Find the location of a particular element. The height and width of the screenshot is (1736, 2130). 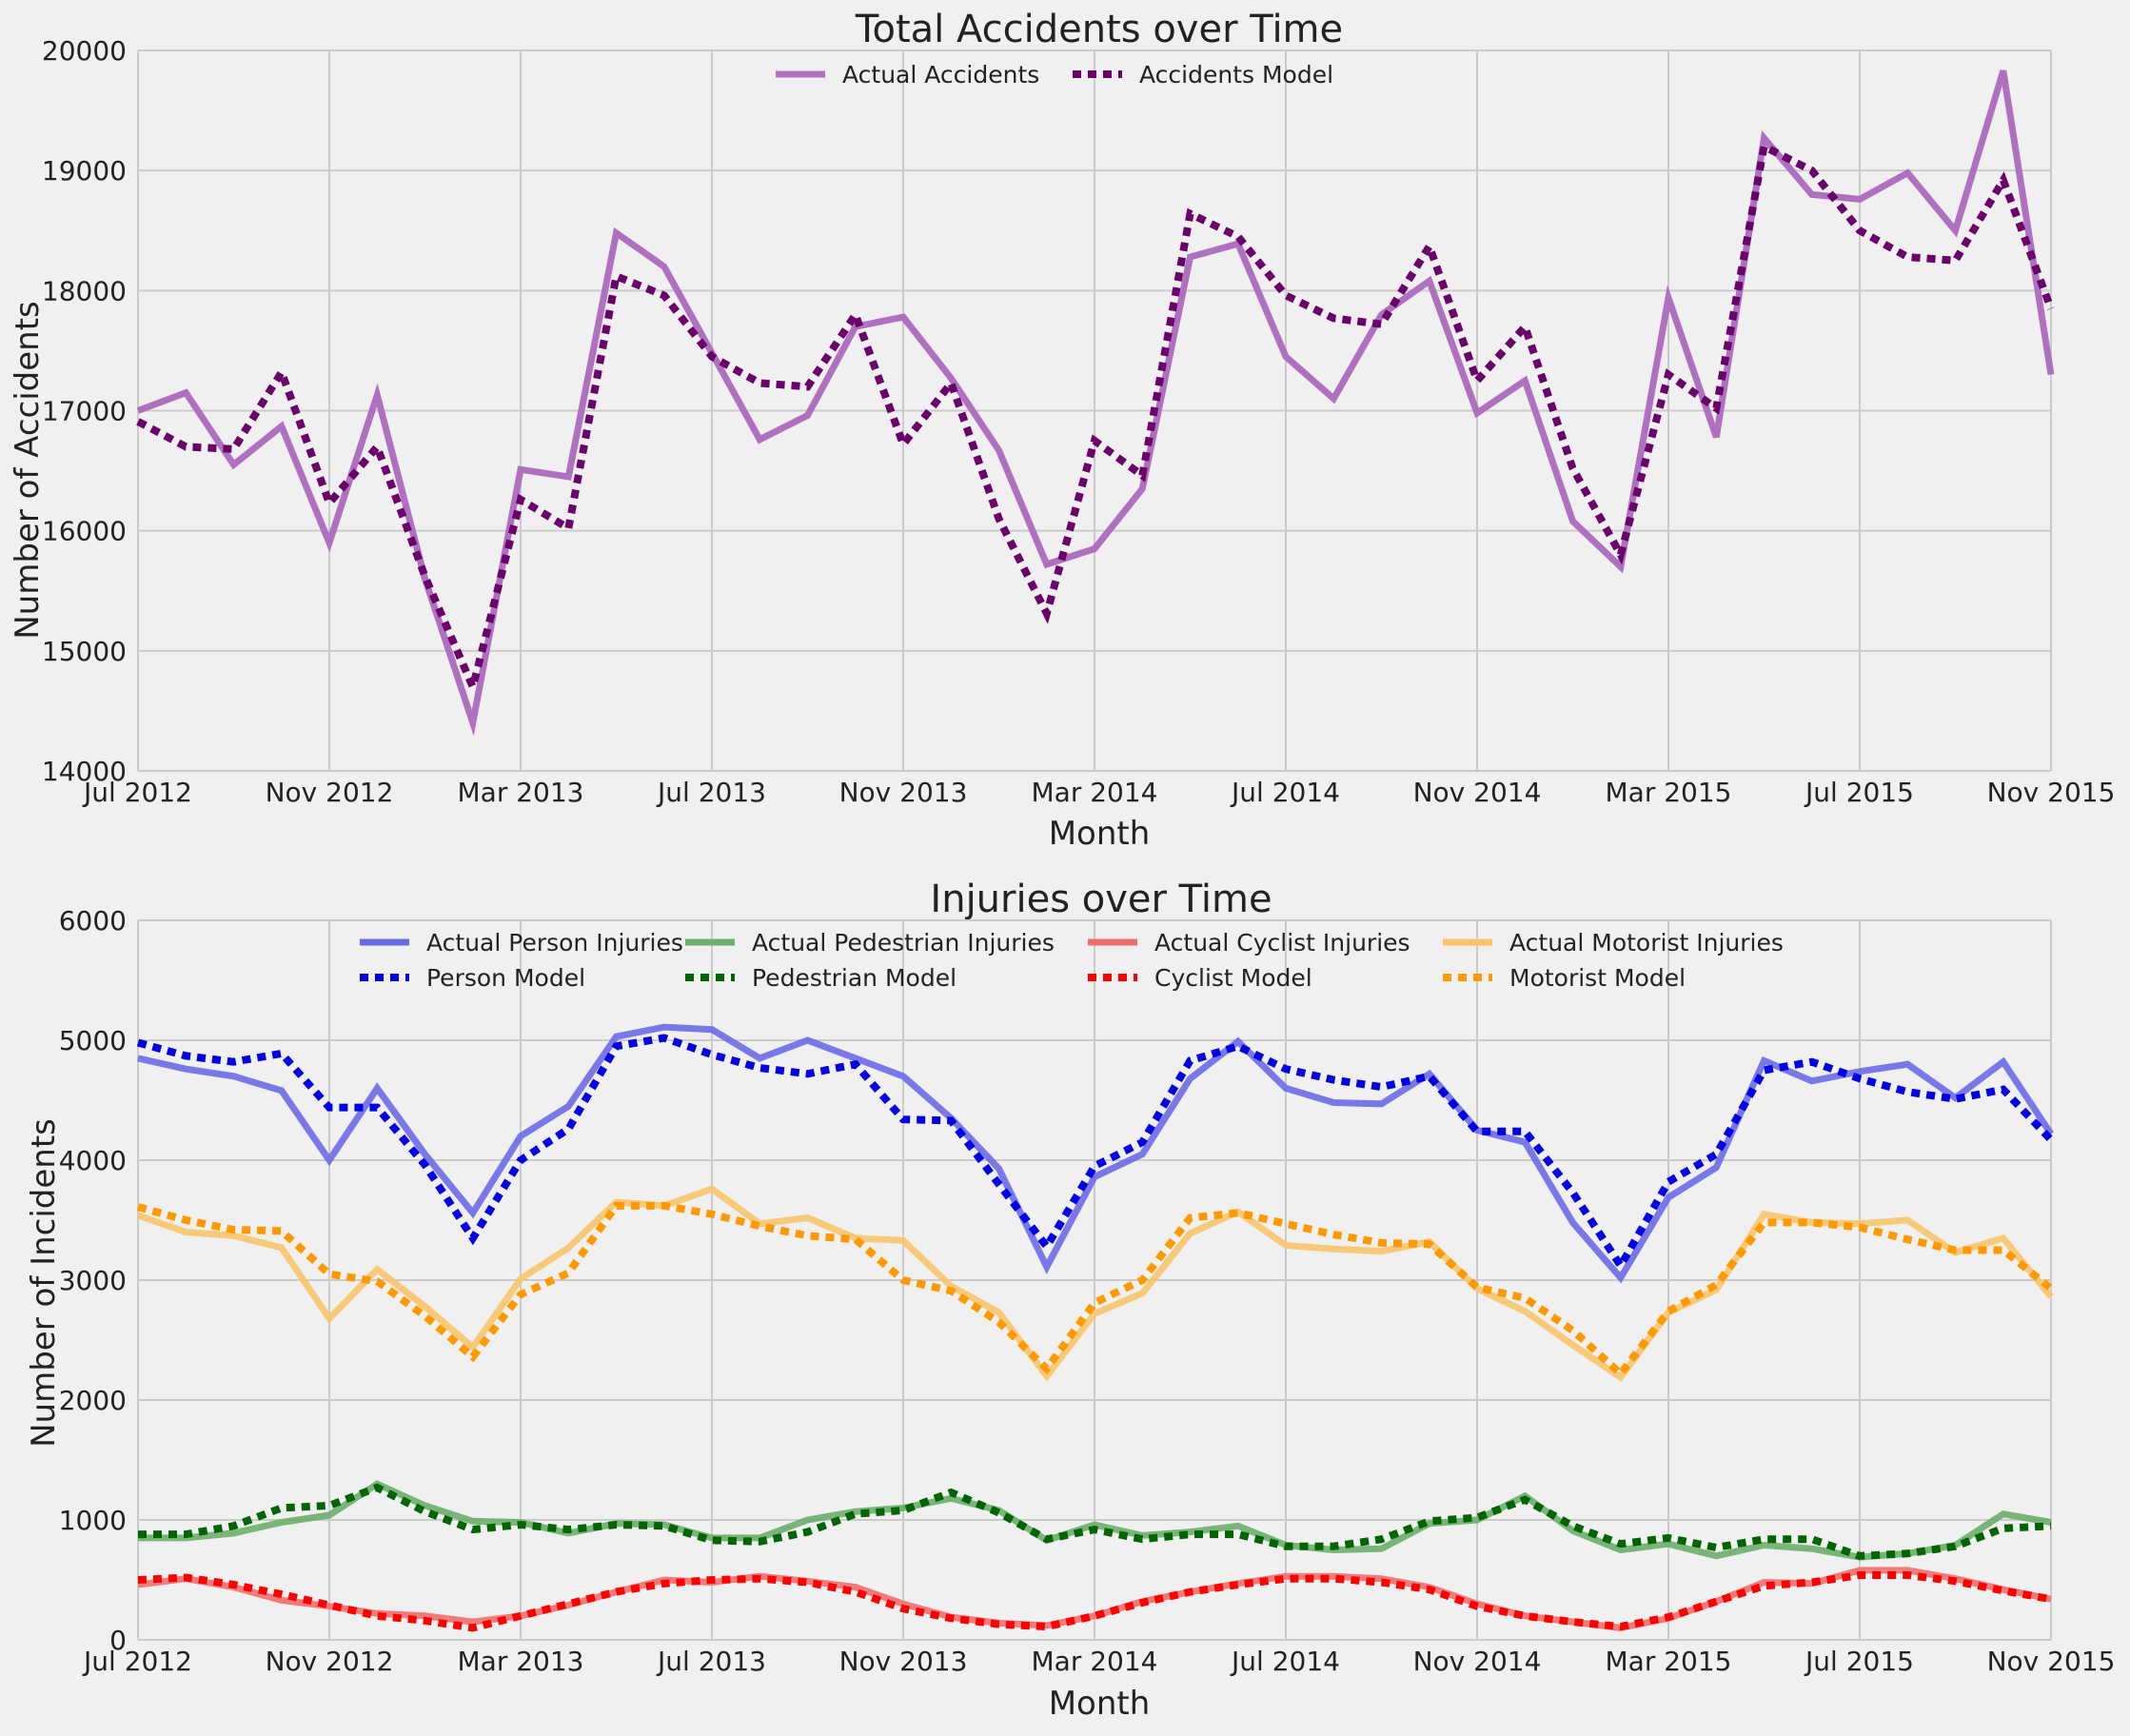

legend-item: Cyclist Model is located at coordinates (1200, 978).